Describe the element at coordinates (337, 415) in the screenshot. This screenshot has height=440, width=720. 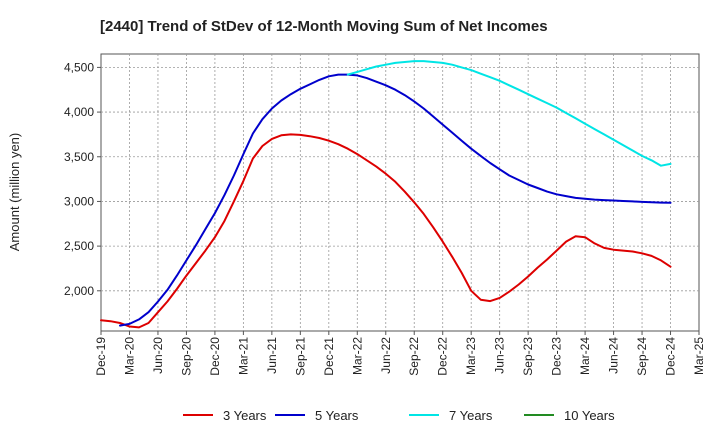
I see `legend-label: 5 Years` at that location.